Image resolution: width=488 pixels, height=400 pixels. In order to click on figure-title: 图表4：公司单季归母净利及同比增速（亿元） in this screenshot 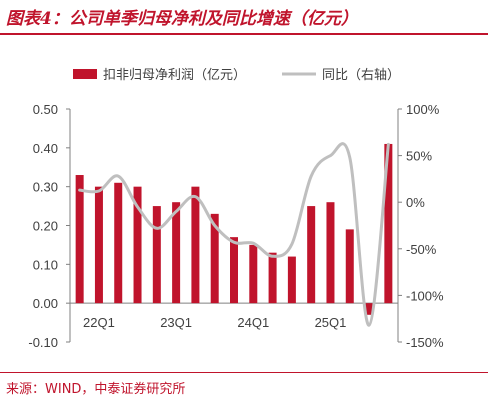, I will do `click(182, 19)`.